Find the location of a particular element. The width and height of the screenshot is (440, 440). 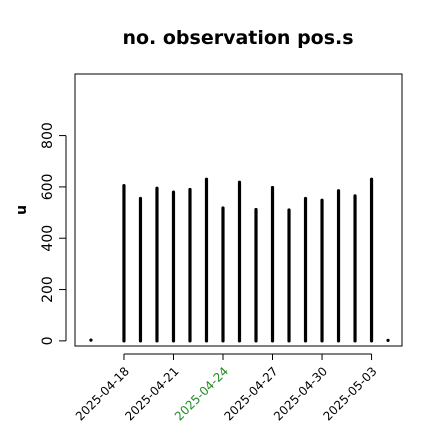

chart-title: no. observation pos.s is located at coordinates (237, 38).